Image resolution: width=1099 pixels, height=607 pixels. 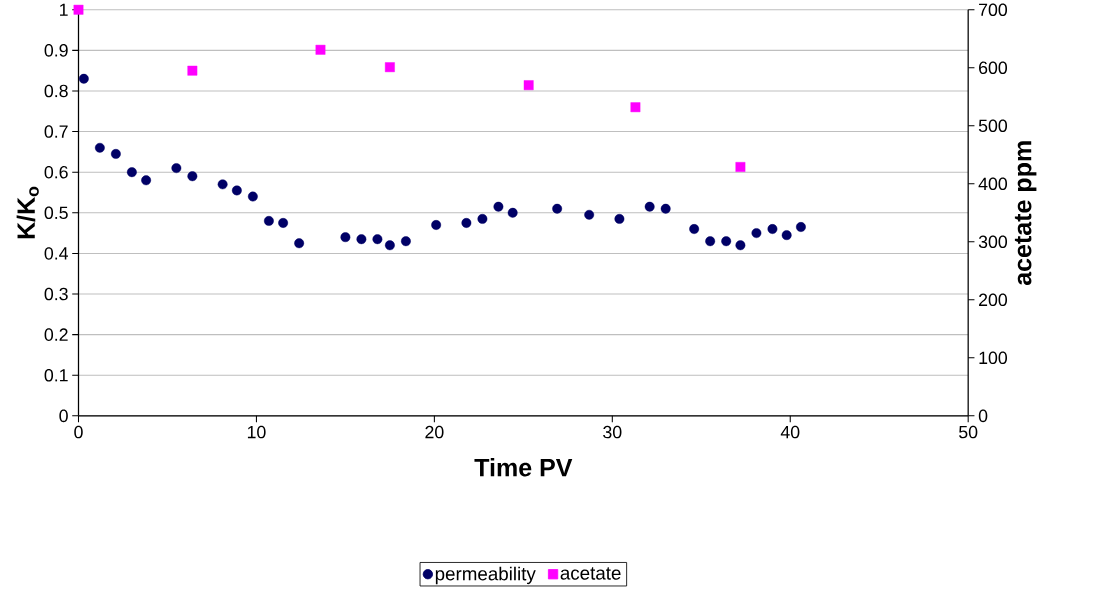 I want to click on y-tick-label: 0.9, so click(x=56, y=50).